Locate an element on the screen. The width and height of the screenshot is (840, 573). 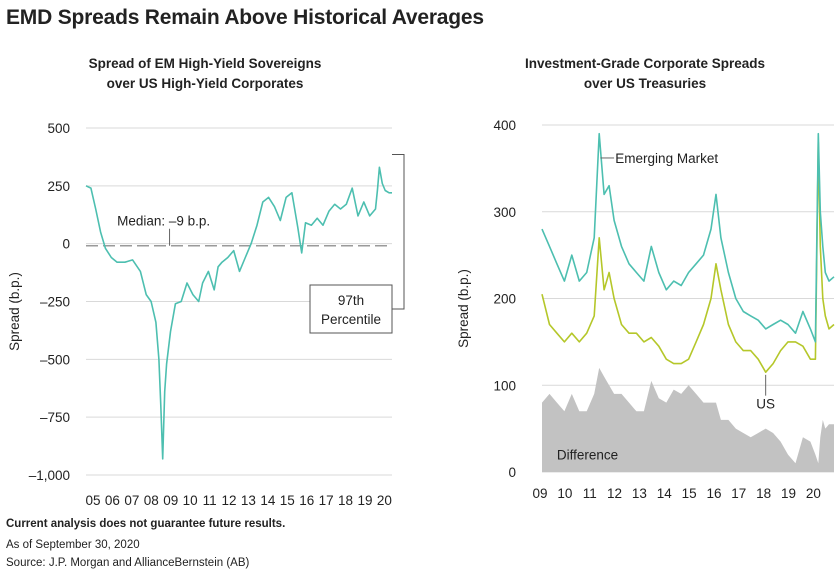
us-line is located at coordinates (688, 257).